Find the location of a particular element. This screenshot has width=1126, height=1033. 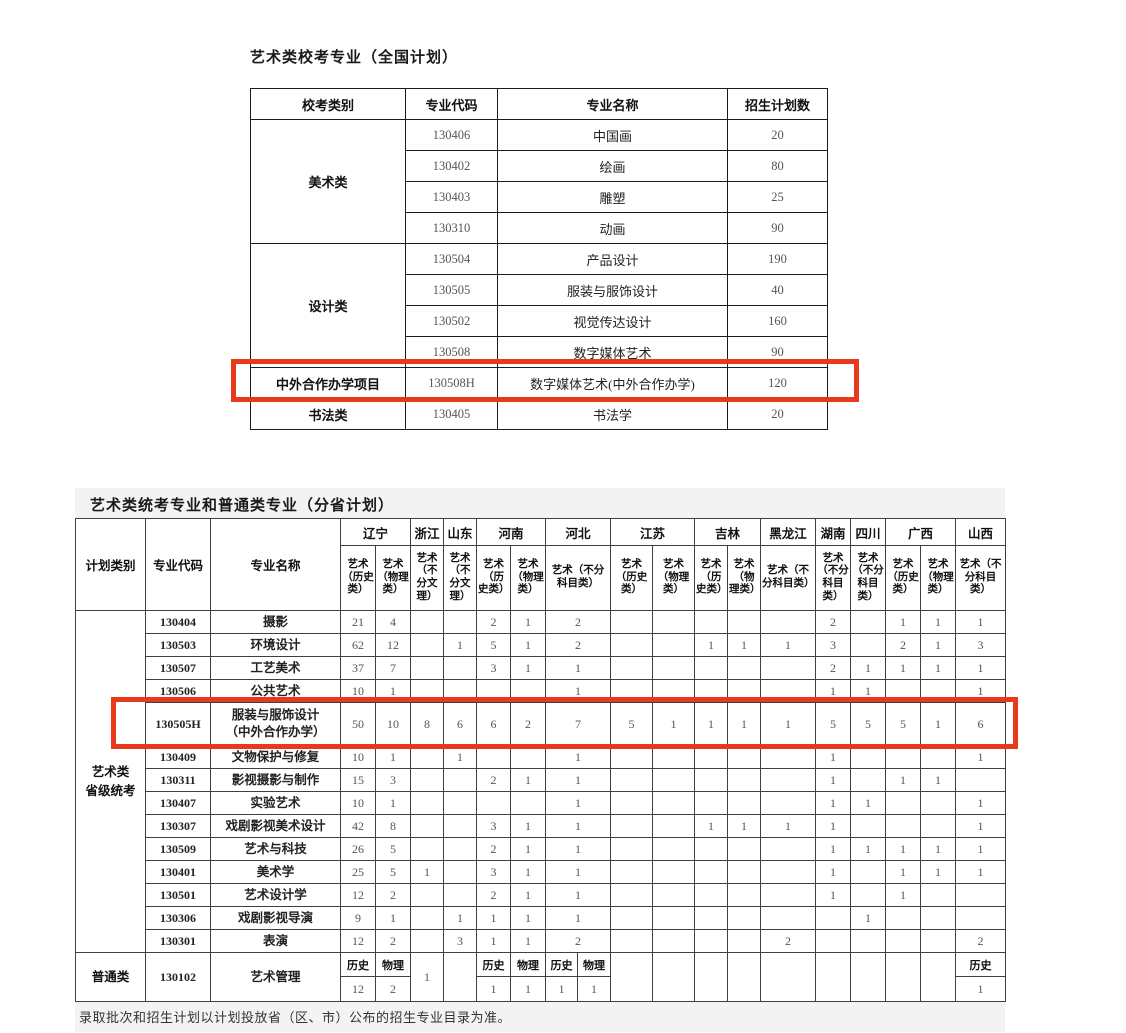

major-name-cell: 书法学 is located at coordinates (612, 414).